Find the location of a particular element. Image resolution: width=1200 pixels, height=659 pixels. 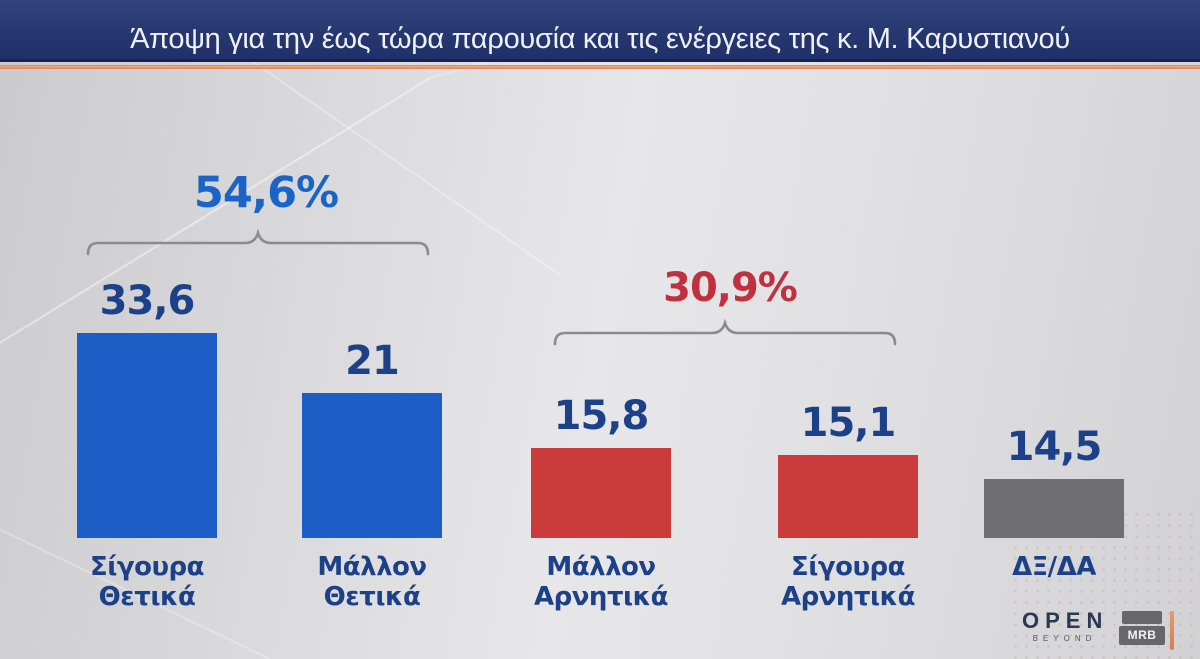

bar-category-label: Σίγουρα Αρνητικά is located at coordinates (848, 582).